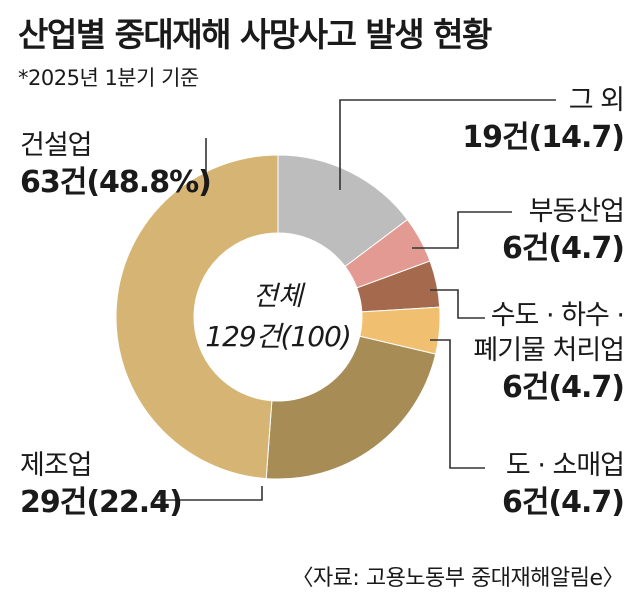  I want to click on chart-subtitle: *2025년 1분기 기준, so click(108, 78).